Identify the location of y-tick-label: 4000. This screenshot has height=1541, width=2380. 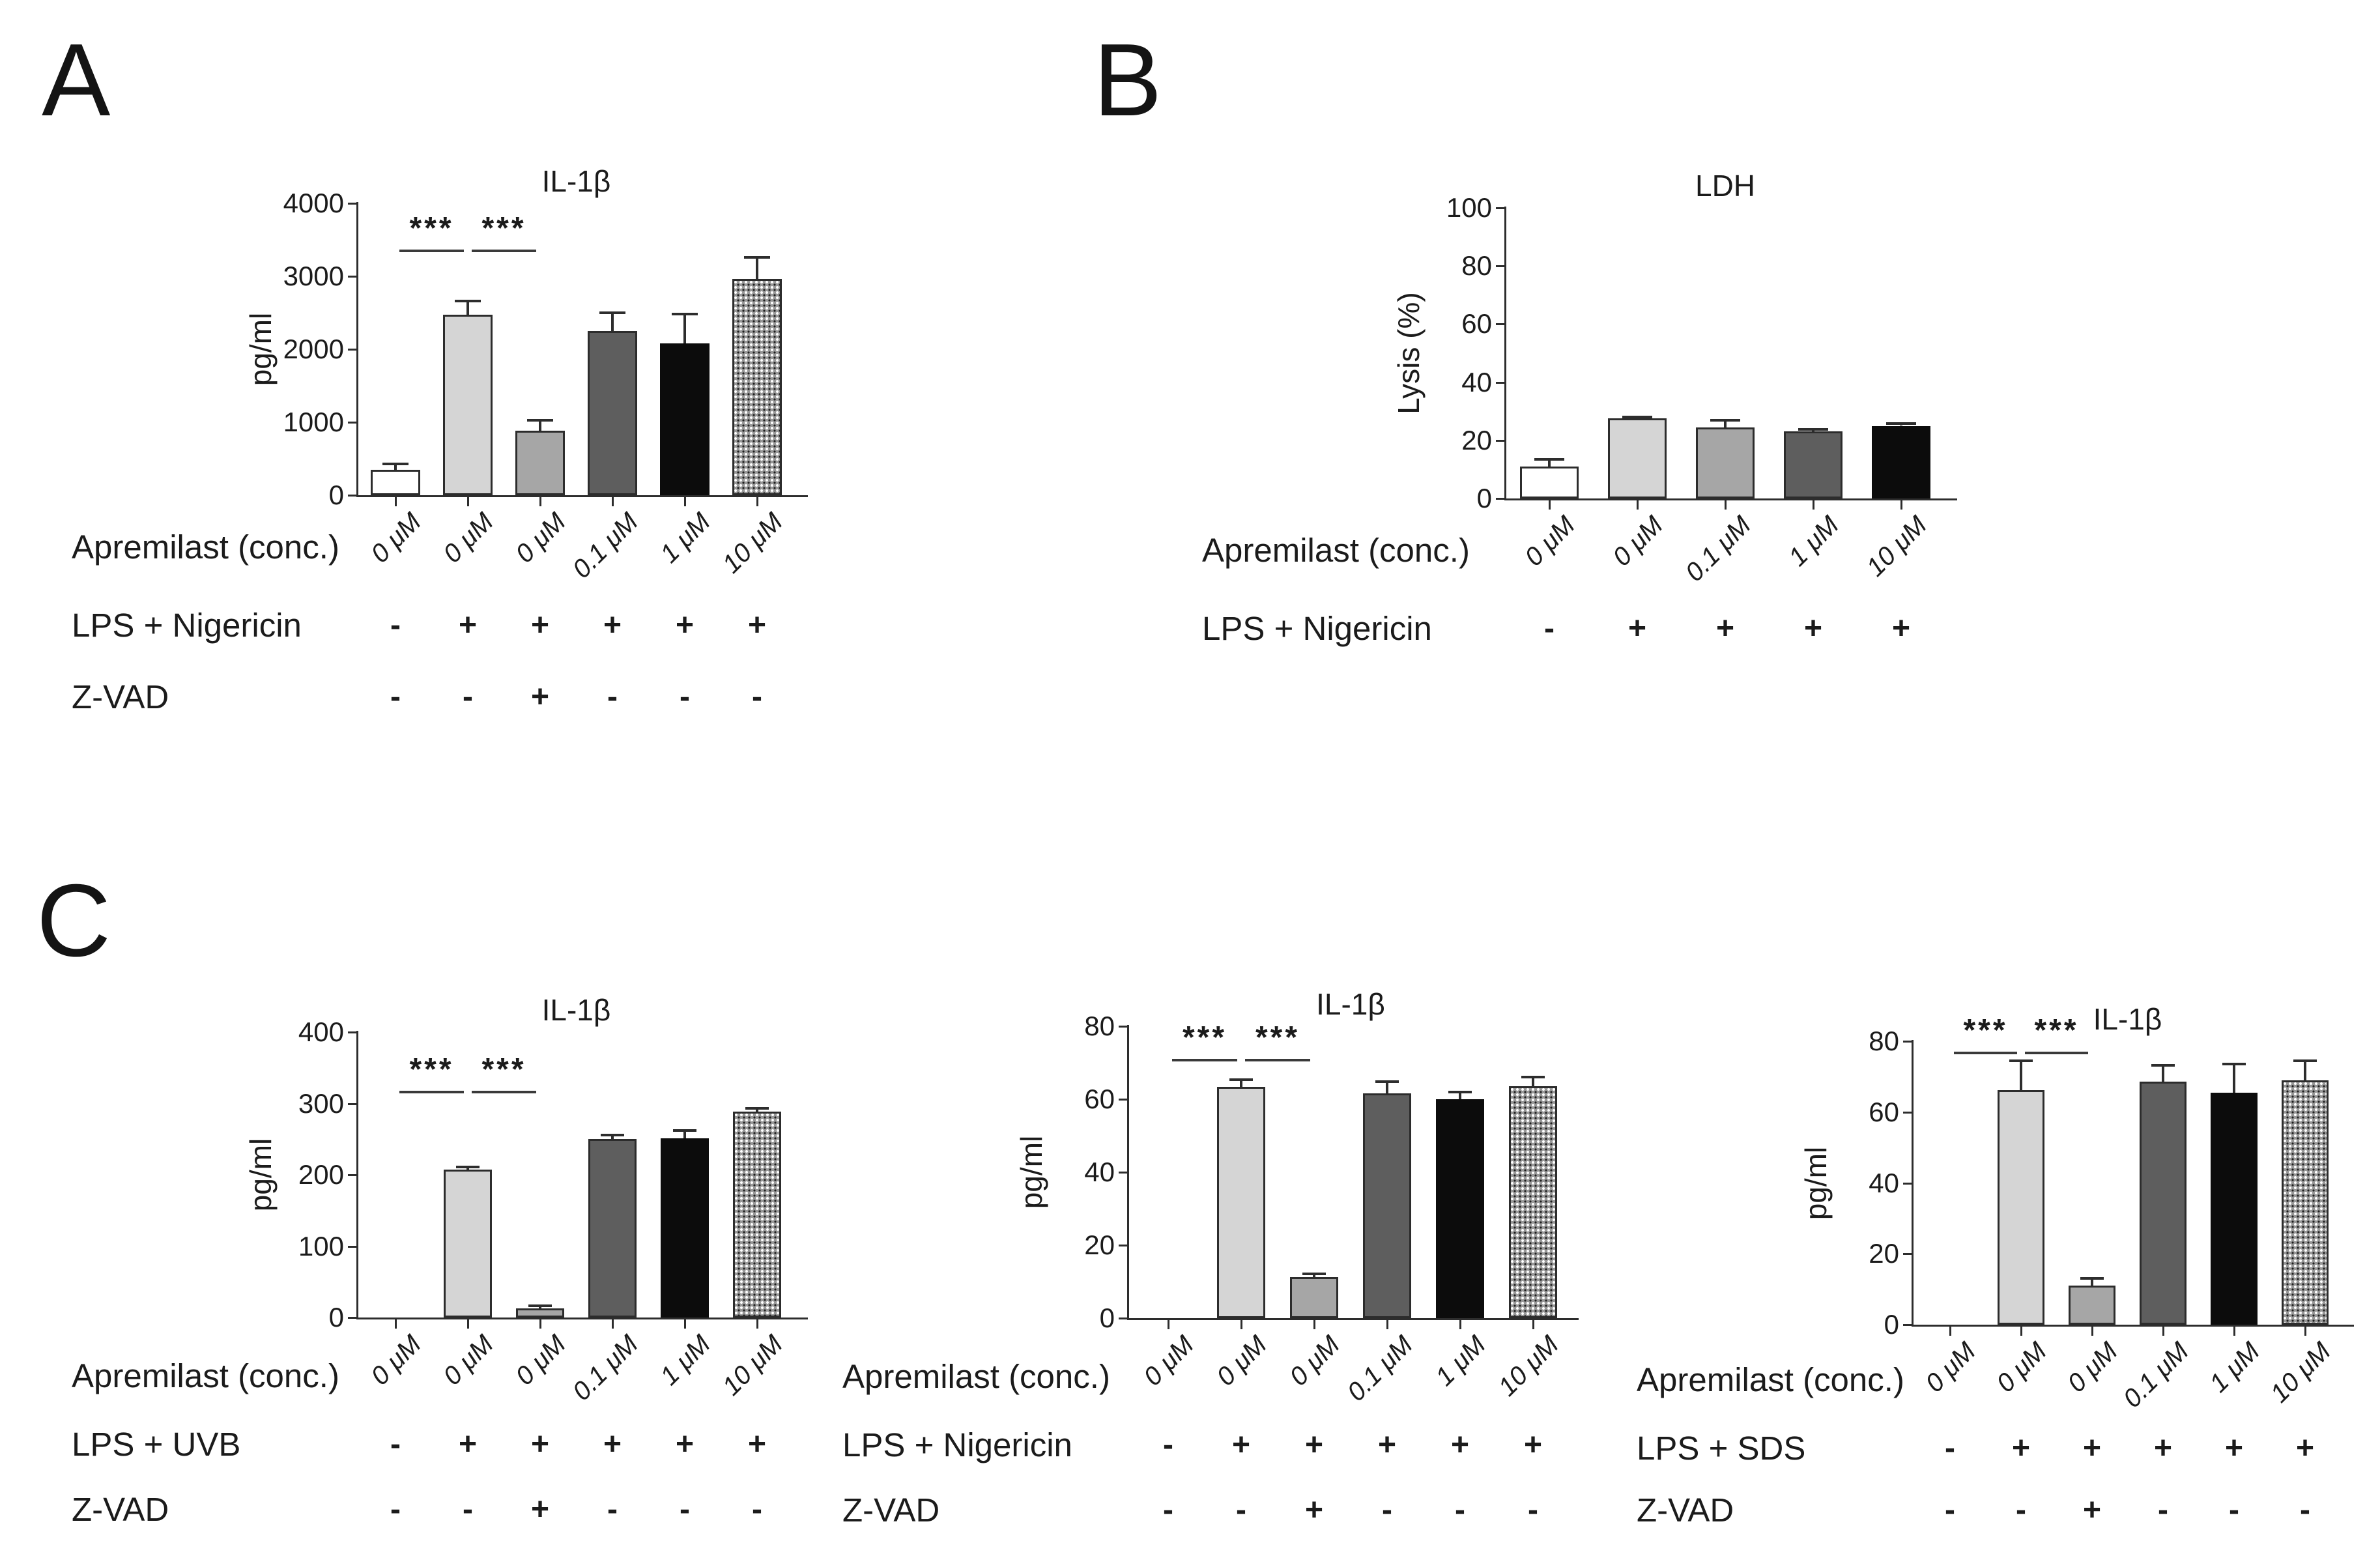
(313, 203).